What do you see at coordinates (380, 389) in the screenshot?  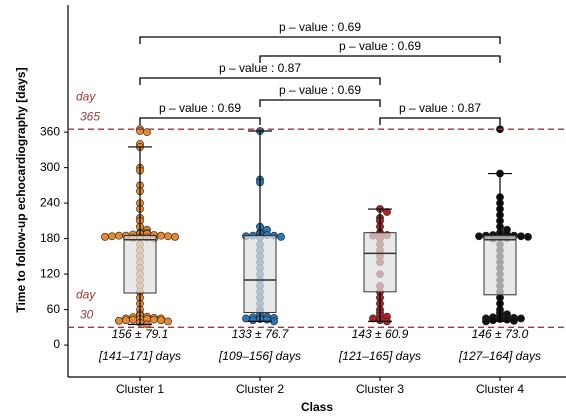 I see `x-tick-label: Cluster 3` at bounding box center [380, 389].